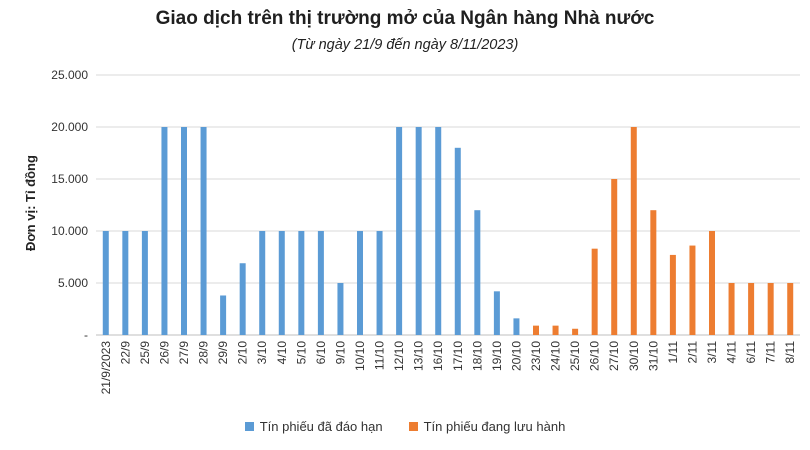 The height and width of the screenshot is (450, 810). Describe the element at coordinates (223, 353) in the screenshot. I see `x-tick-label: 29/9` at that location.